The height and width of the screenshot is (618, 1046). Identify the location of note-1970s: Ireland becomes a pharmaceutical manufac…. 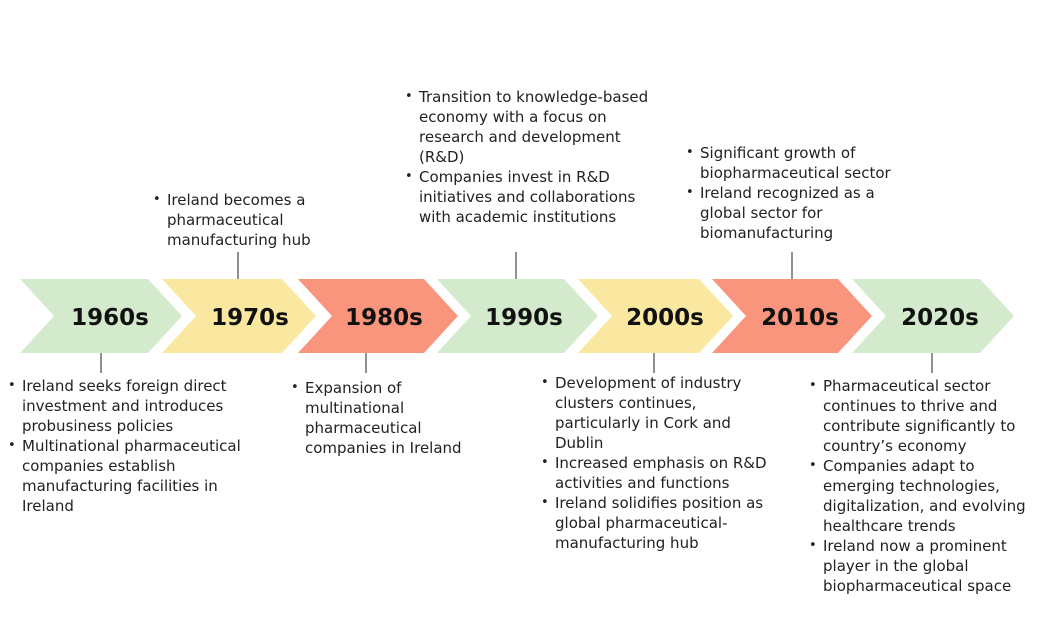
(240, 220).